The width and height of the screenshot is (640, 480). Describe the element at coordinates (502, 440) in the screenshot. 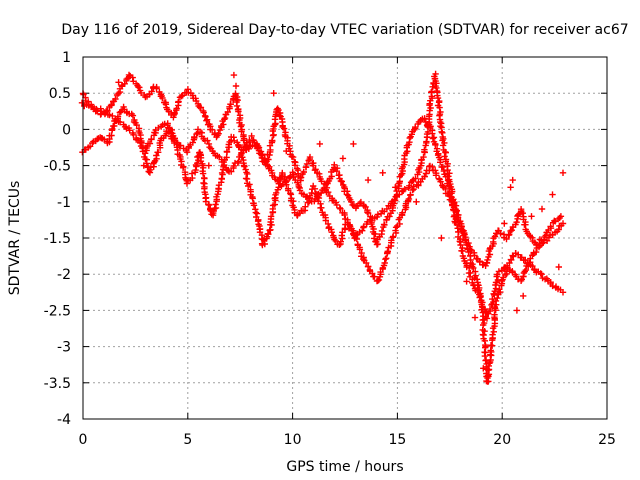

I see `x-tick-label: 20` at that location.